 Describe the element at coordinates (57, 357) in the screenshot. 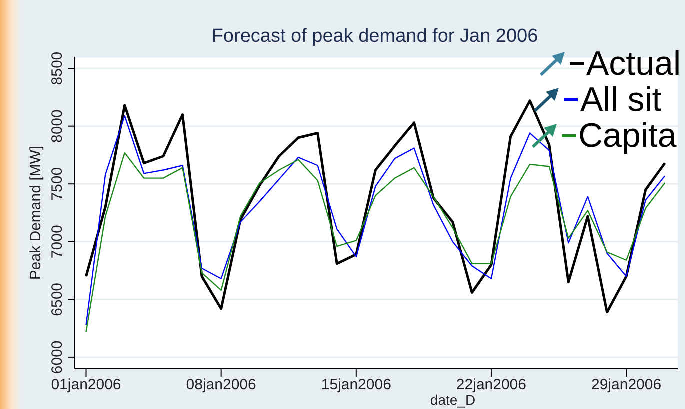

I see `y-tick-label: 6000` at that location.